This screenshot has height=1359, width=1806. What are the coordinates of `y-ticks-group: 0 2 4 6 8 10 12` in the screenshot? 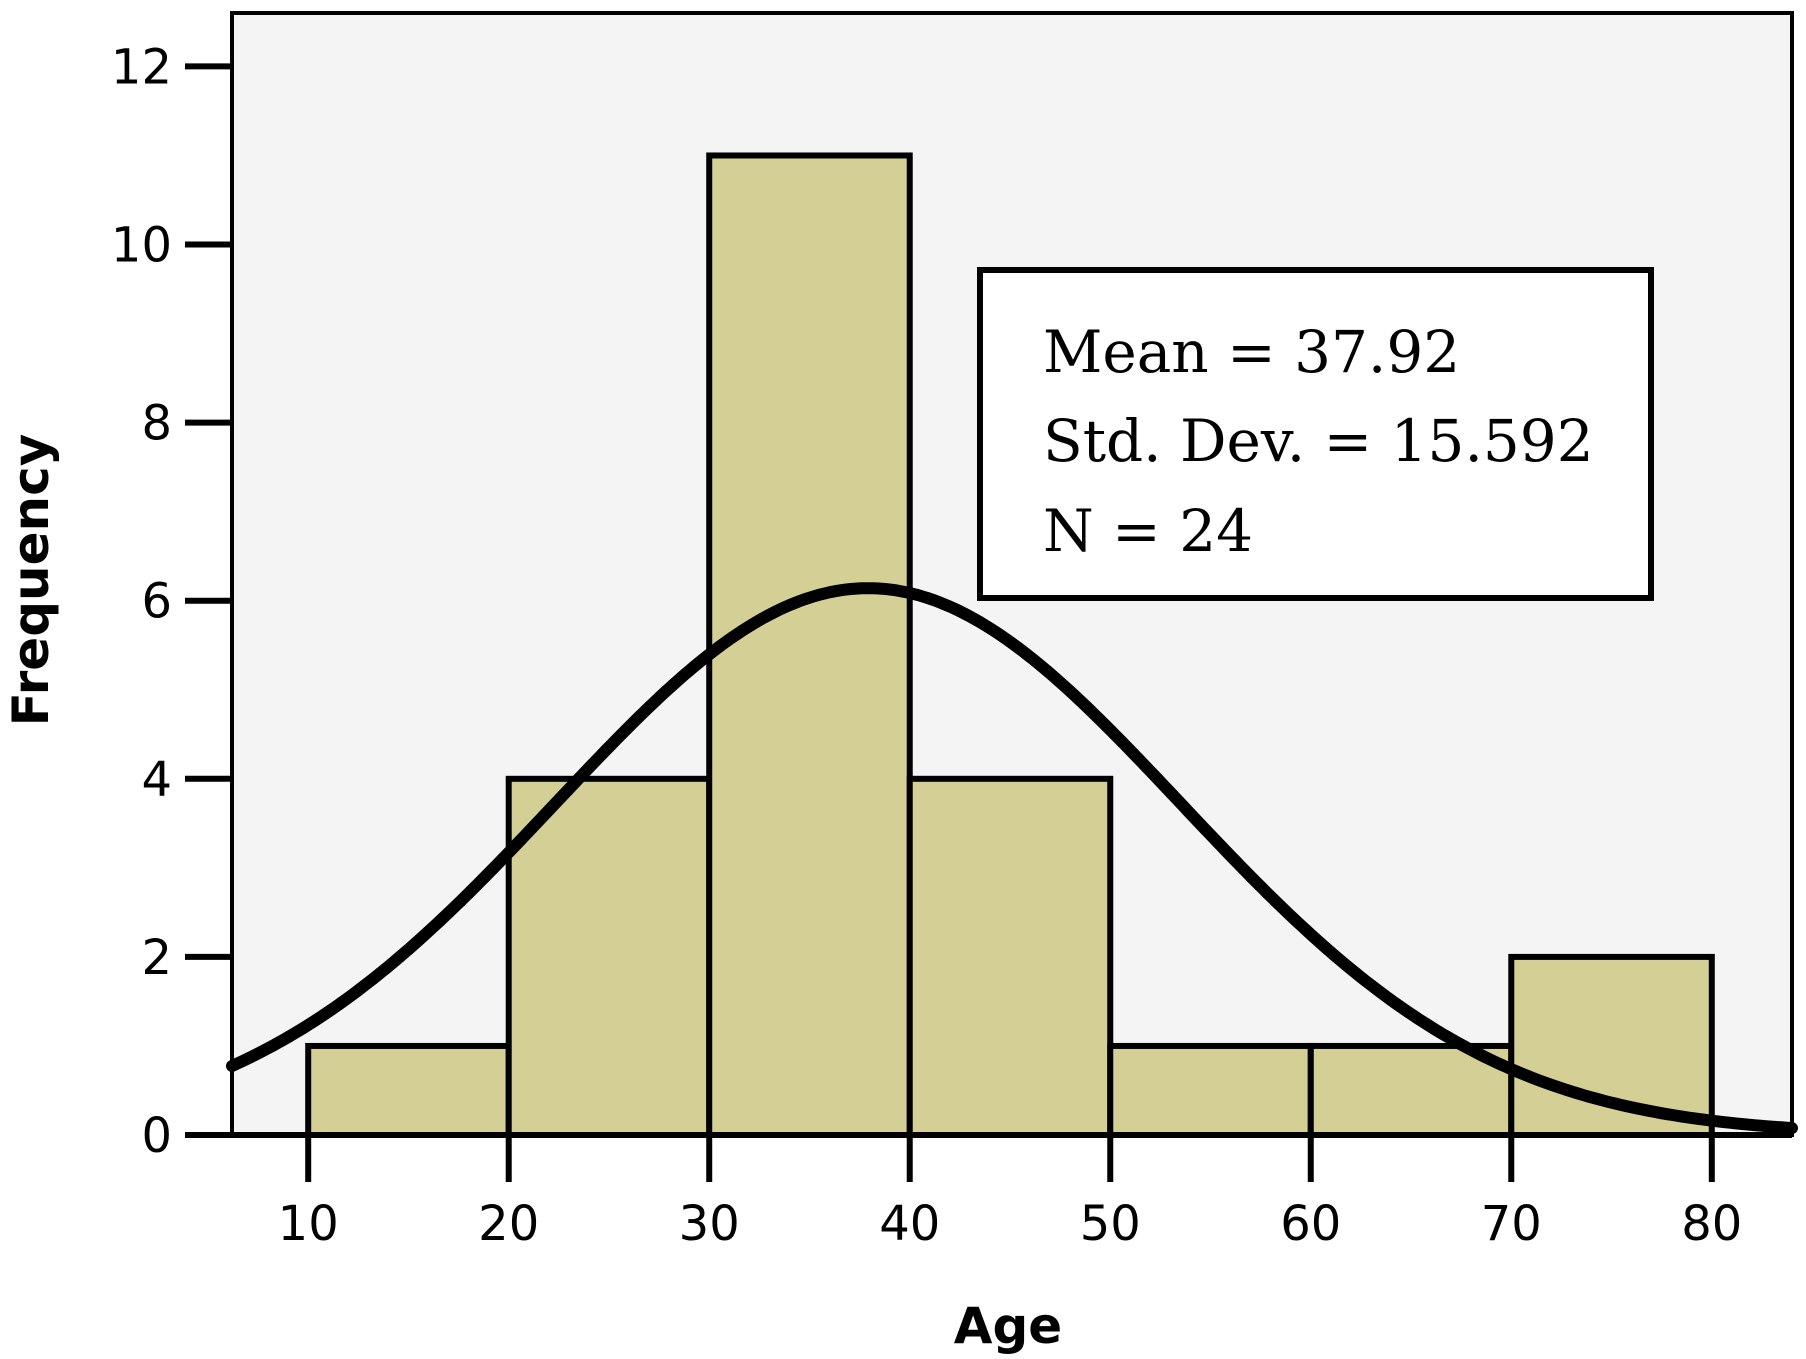 It's located at (171, 601).